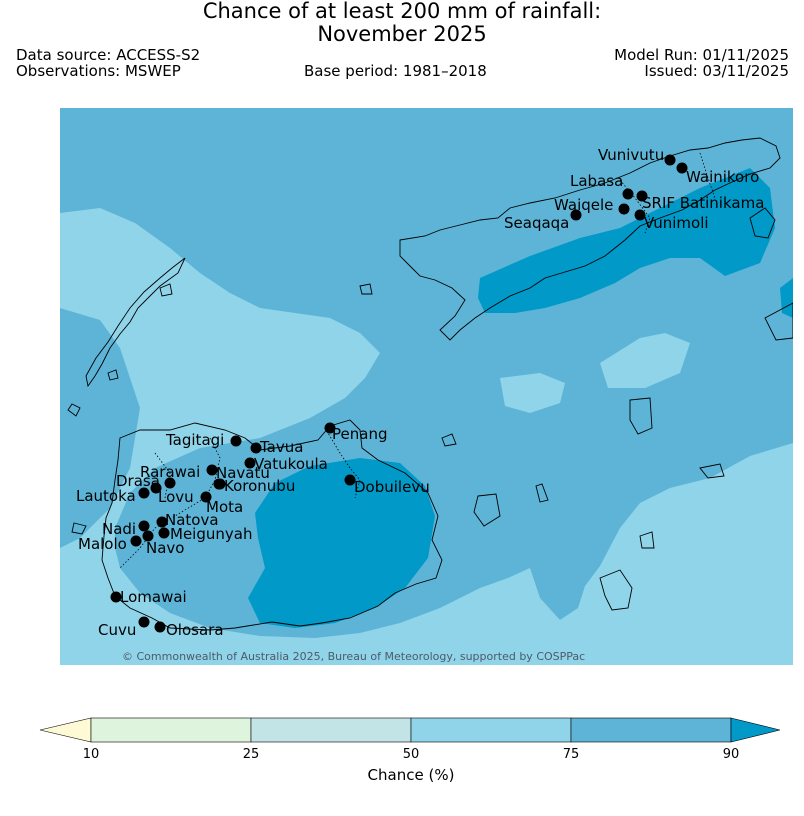 The height and width of the screenshot is (816, 804). I want to click on station-marker-meigunyah, so click(164, 533).